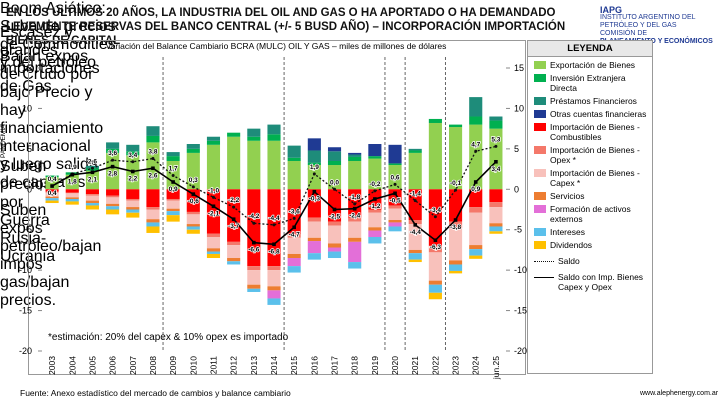 This screenshot has height=403, width=728. What do you see at coordinates (234, 365) in the screenshot?
I see `x-tick-label: 2012` at bounding box center [234, 365].